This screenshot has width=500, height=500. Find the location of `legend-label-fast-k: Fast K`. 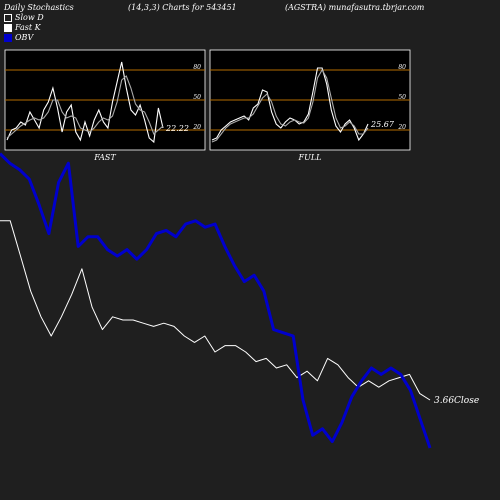

legend-label-fast-k: Fast K is located at coordinates (28, 27).